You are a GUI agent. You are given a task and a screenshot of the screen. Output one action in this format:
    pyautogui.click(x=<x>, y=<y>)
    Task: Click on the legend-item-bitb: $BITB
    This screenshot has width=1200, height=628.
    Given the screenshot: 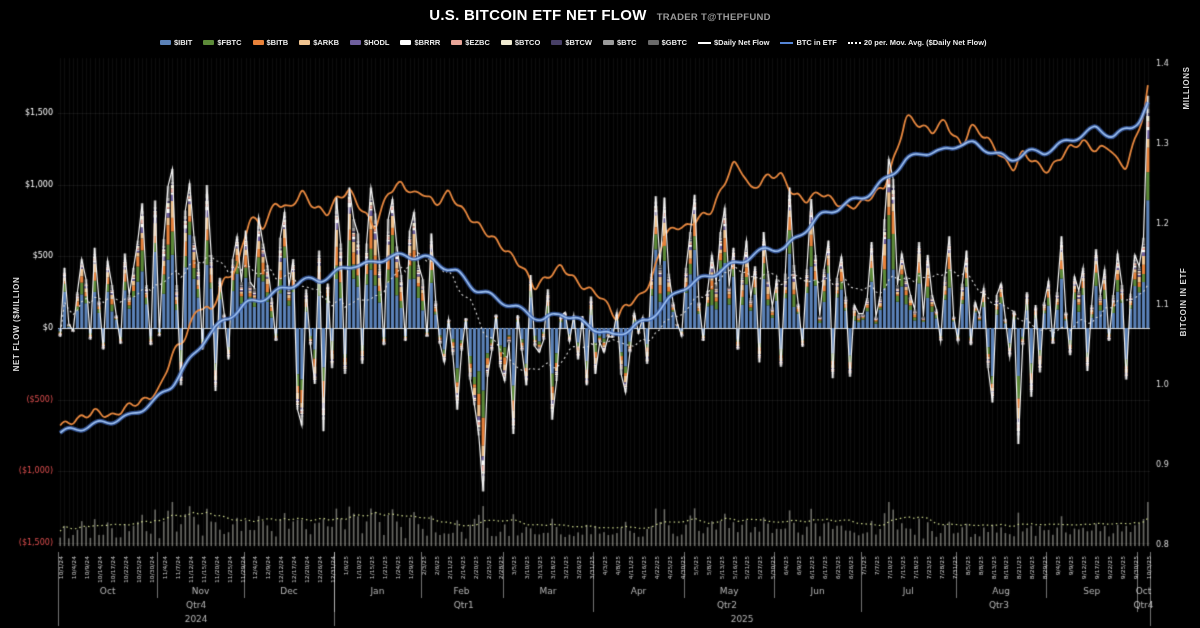 What is the action you would take?
    pyautogui.click(x=270, y=42)
    